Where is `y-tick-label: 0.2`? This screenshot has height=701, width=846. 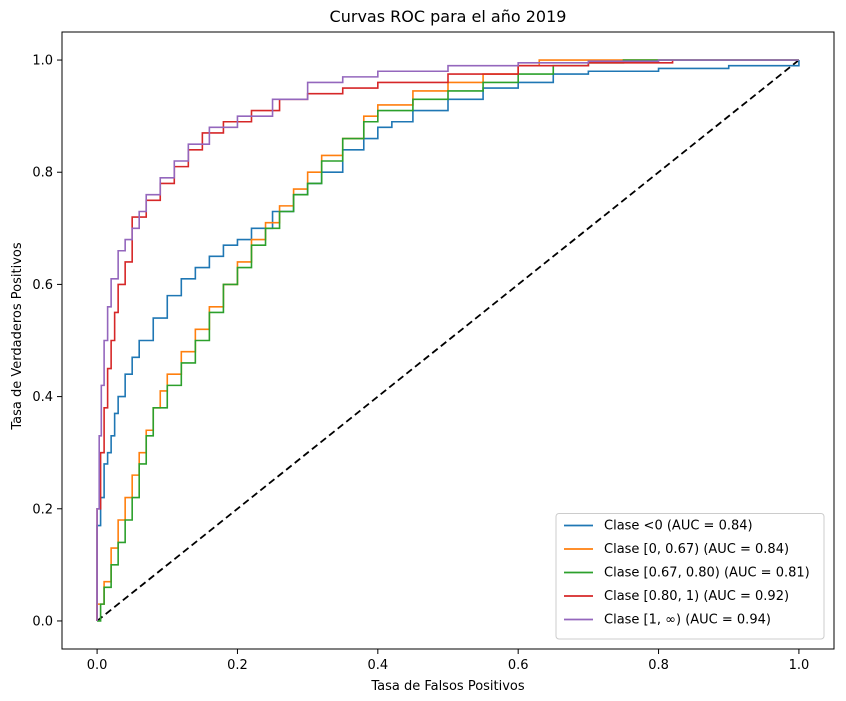
y-tick-label: 0.2 is located at coordinates (42, 509).